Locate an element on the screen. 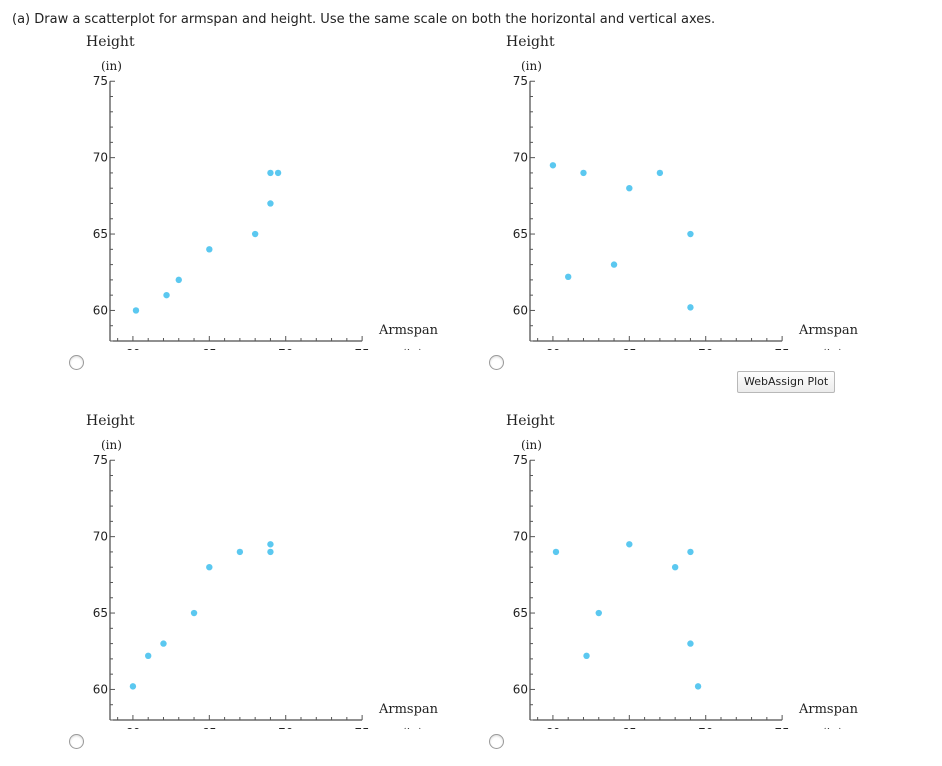 This screenshot has width=942, height=766. webassign-plot-button: WebAssign Plot is located at coordinates (786, 382).